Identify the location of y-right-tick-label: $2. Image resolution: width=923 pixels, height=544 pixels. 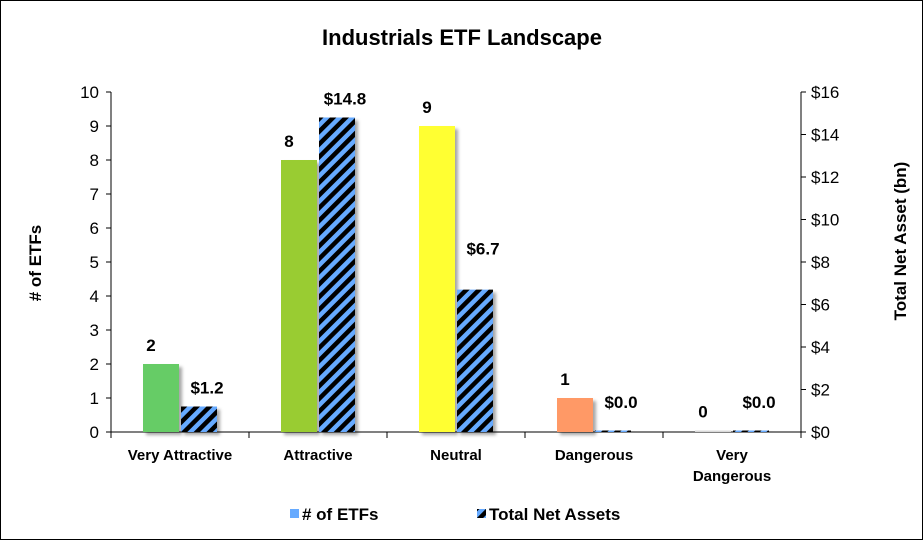
(820, 390).